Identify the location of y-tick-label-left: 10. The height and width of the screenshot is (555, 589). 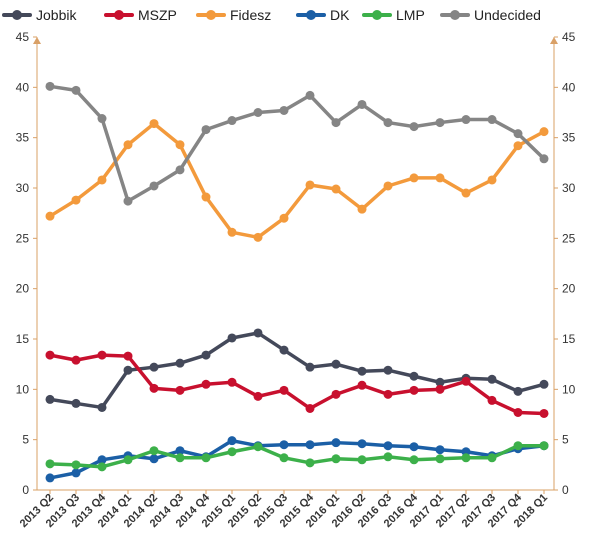
(23, 389).